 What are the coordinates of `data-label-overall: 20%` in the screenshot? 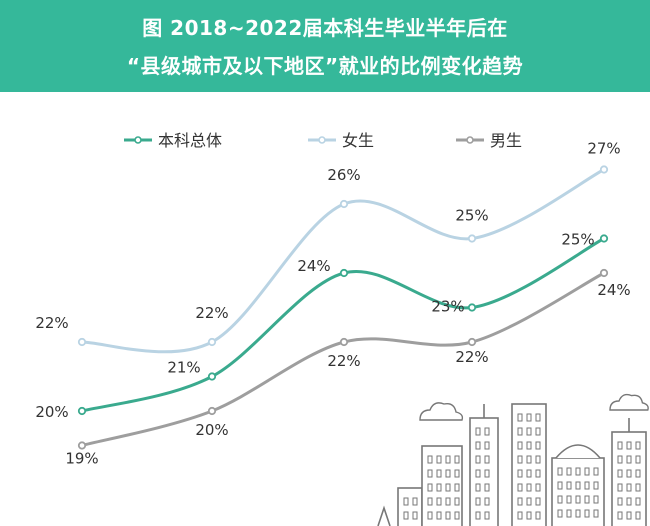 It's located at (51, 412).